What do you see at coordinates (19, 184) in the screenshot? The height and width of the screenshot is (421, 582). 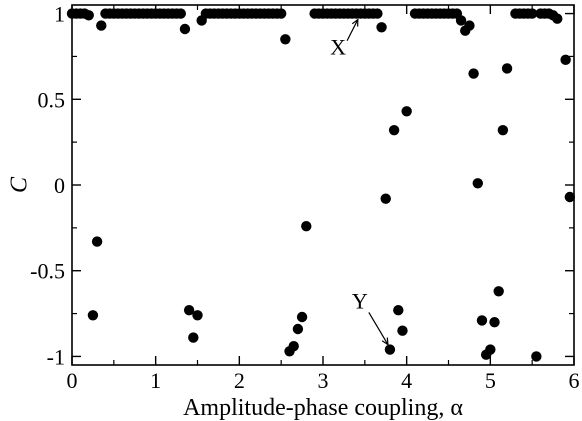 I see `y-axis-title: C` at bounding box center [19, 184].